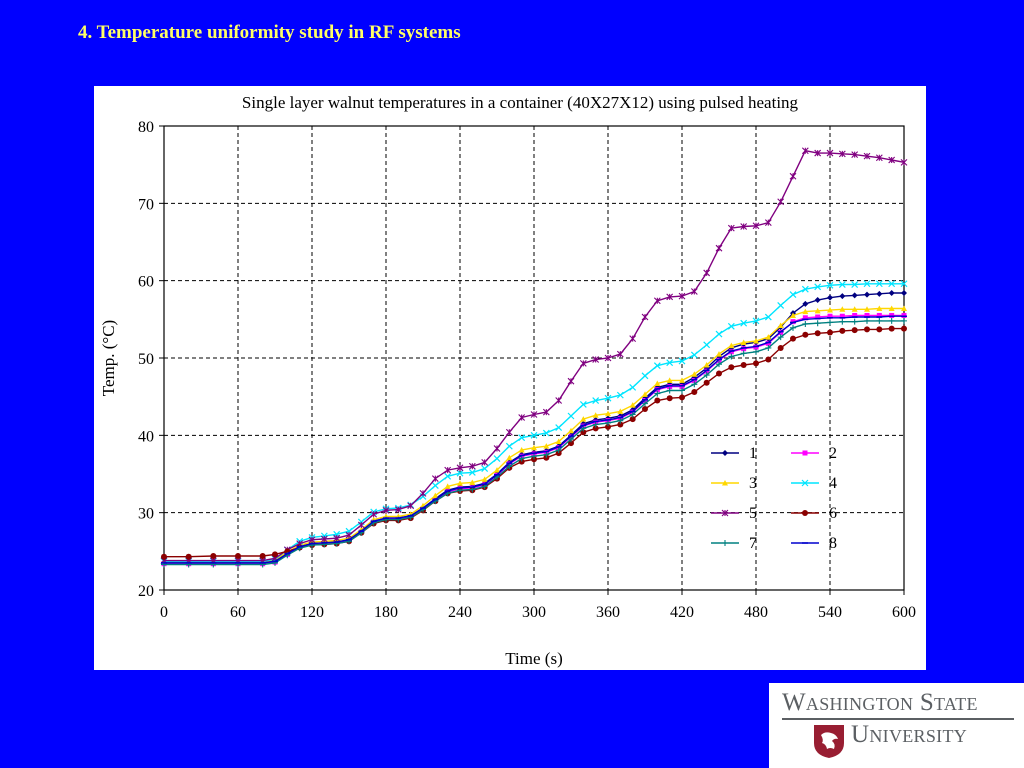 The width and height of the screenshot is (1024, 768). What do you see at coordinates (533, 658) in the screenshot?
I see `x-axis-label: Time (s)` at bounding box center [533, 658].